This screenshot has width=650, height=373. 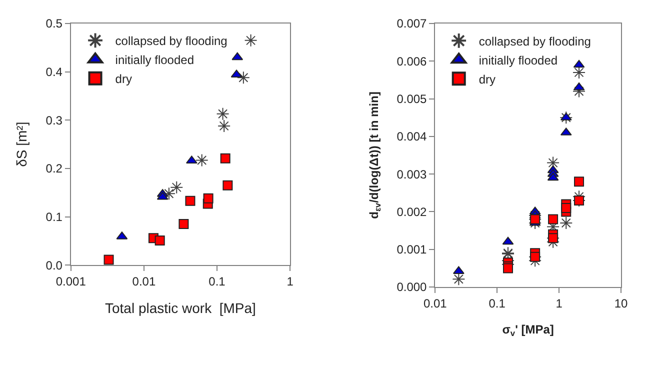 What do you see at coordinates (54, 169) in the screenshot?
I see `y-tick-label: 0.2` at bounding box center [54, 169].